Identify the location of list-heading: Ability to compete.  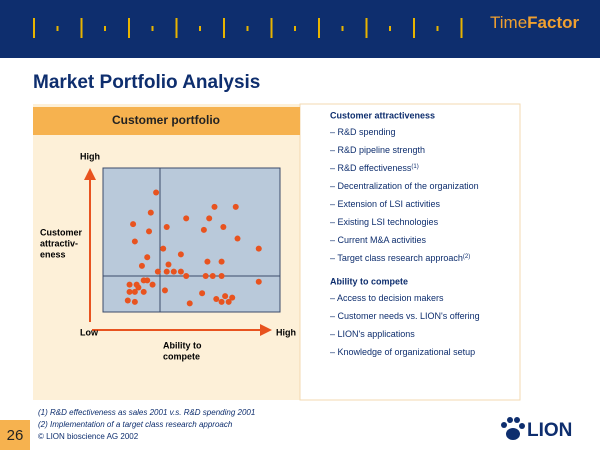
(369, 281).